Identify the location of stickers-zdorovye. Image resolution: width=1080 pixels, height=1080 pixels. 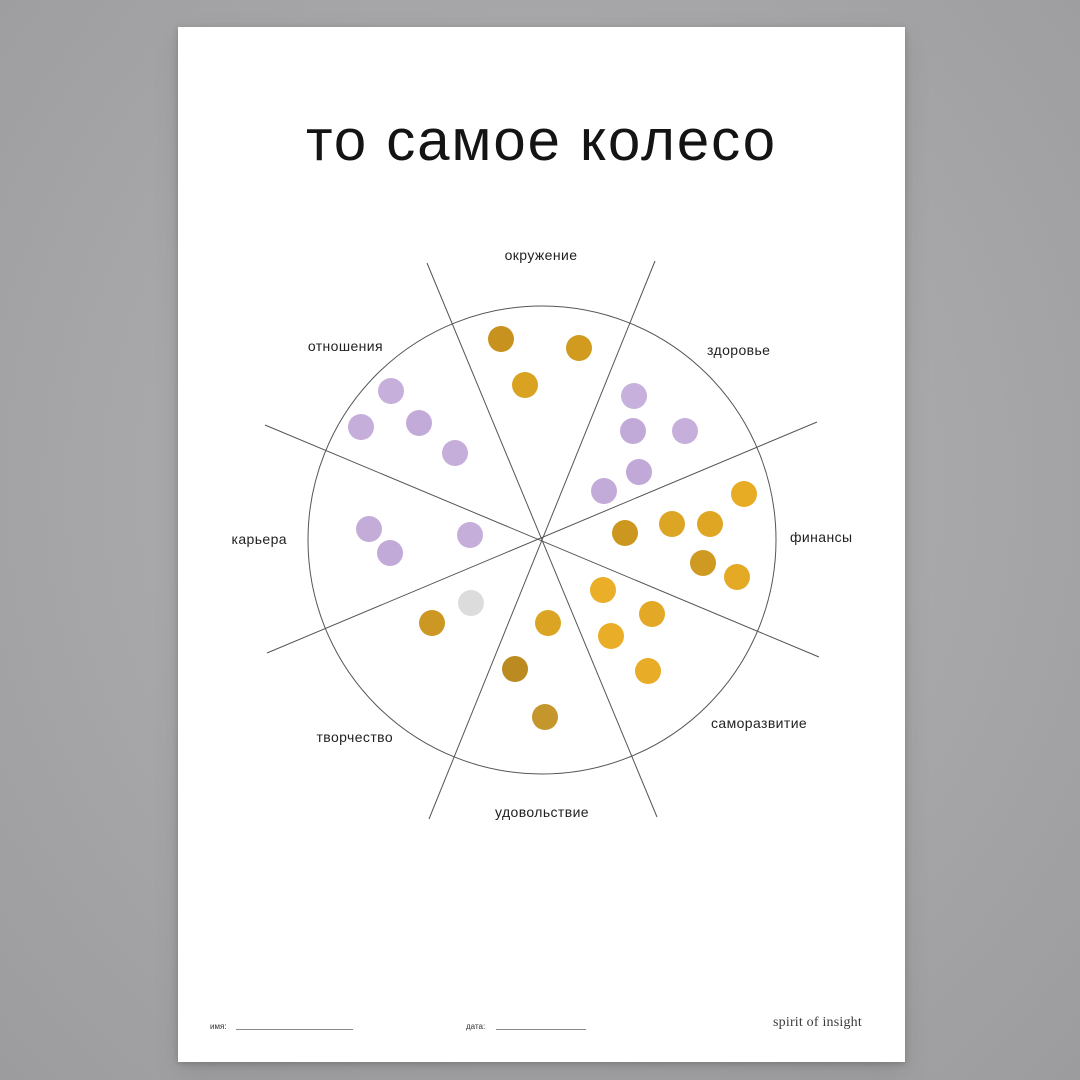
(644, 443).